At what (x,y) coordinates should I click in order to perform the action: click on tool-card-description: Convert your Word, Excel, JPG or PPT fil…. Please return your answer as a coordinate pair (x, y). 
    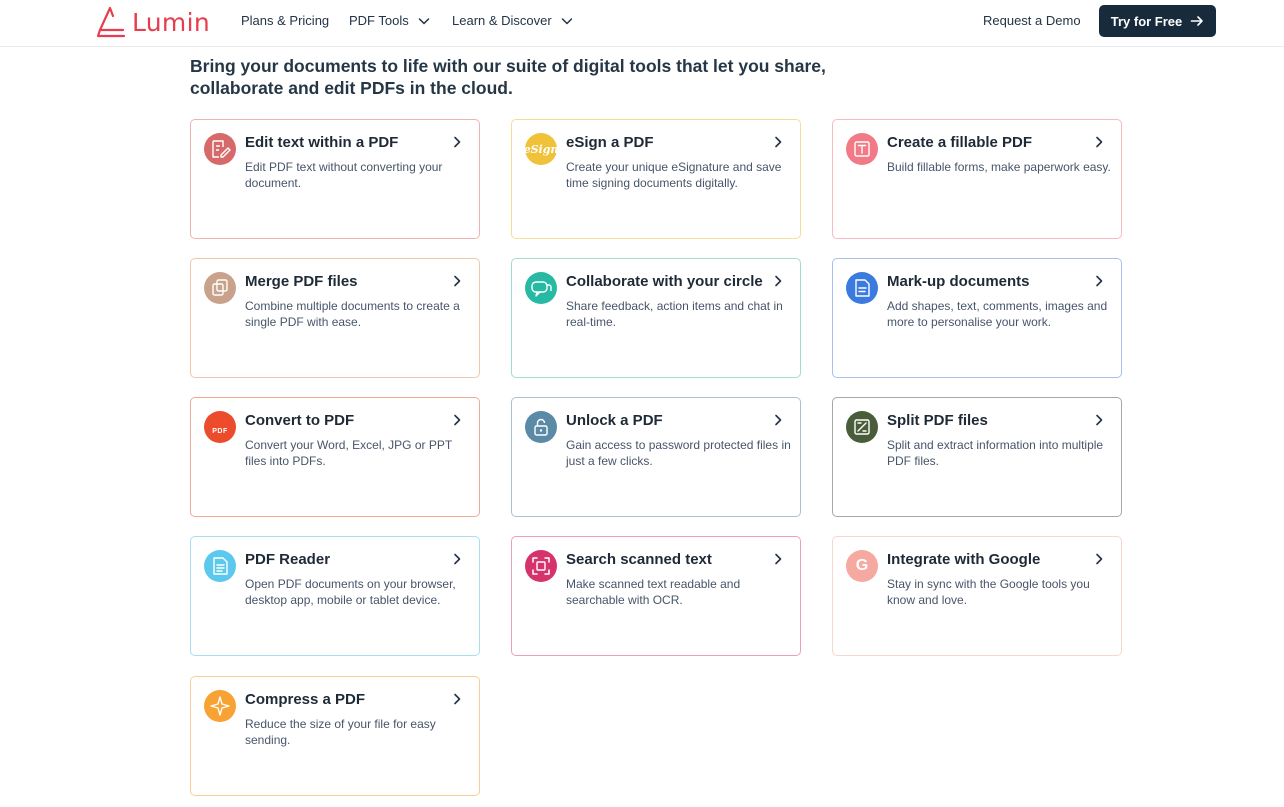
    Looking at the image, I should click on (348, 453).